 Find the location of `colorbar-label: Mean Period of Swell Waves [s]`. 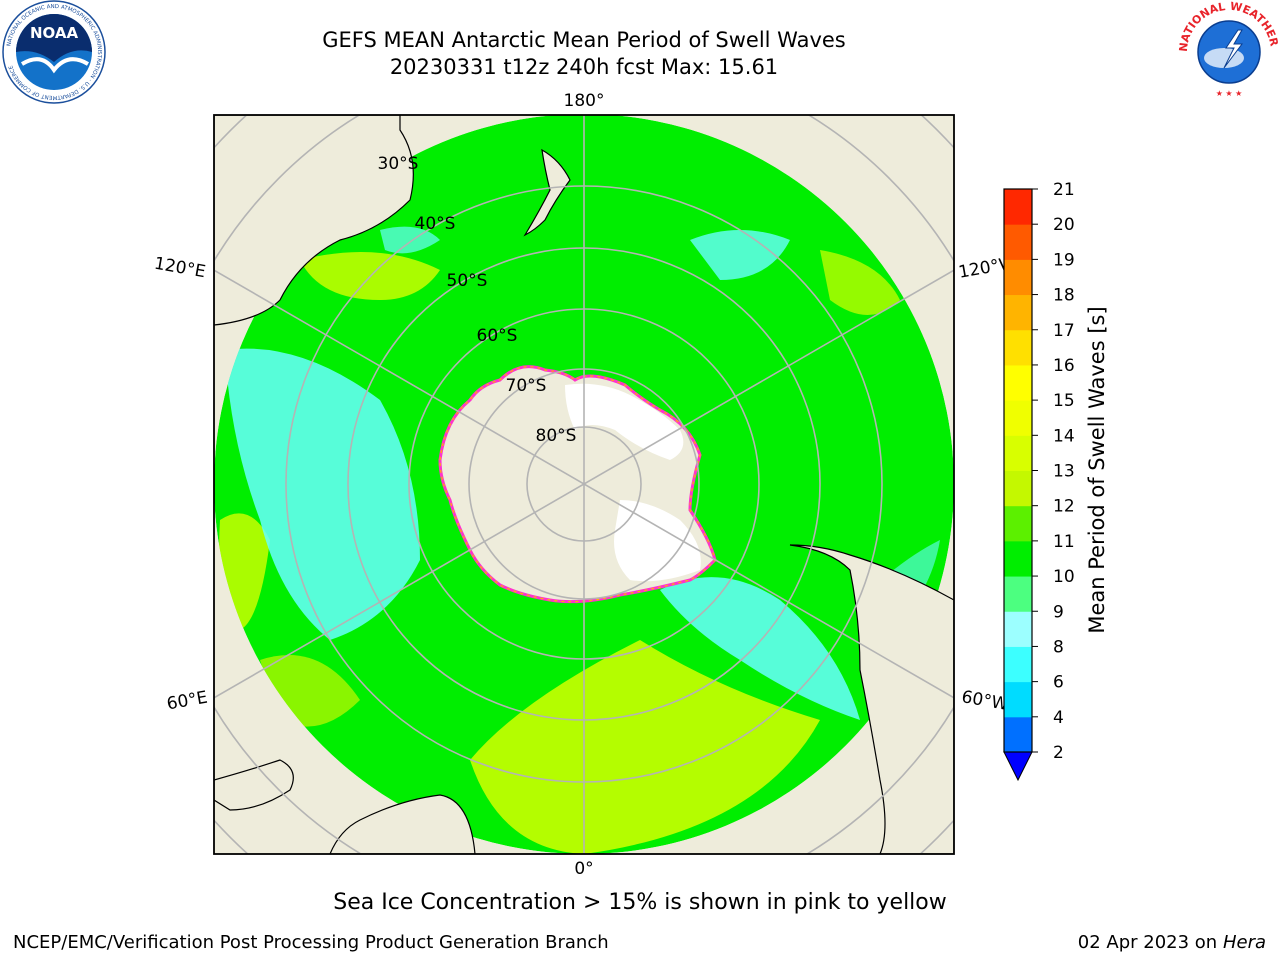

colorbar-label: Mean Period of Swell Waves [s] is located at coordinates (1097, 470).